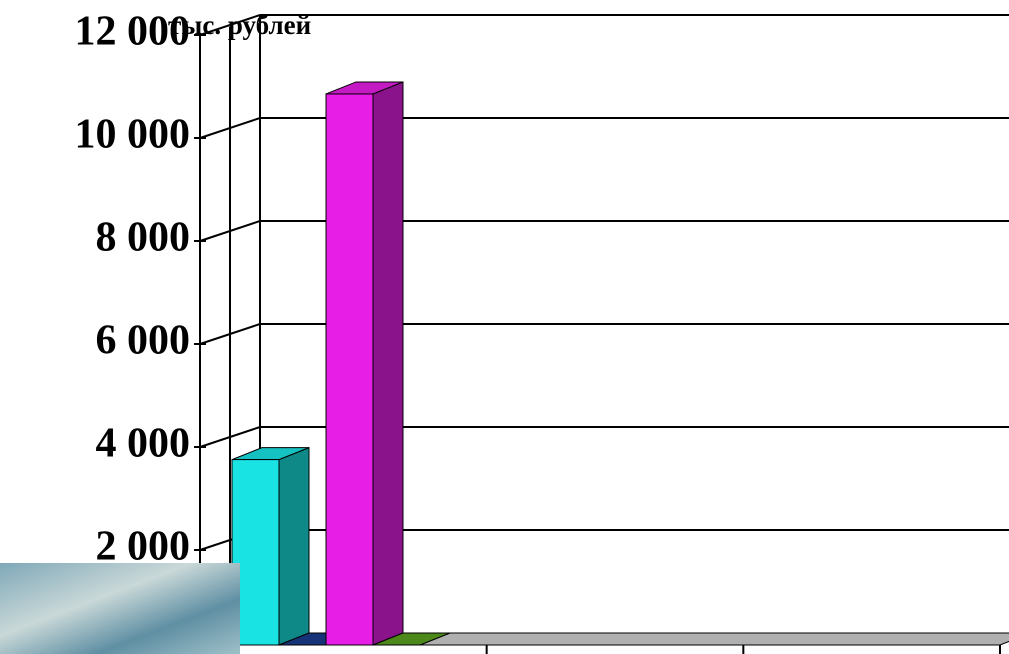 The width and height of the screenshot is (1009, 654). Describe the element at coordinates (120, 608) in the screenshot. I see `decor-photo` at that location.